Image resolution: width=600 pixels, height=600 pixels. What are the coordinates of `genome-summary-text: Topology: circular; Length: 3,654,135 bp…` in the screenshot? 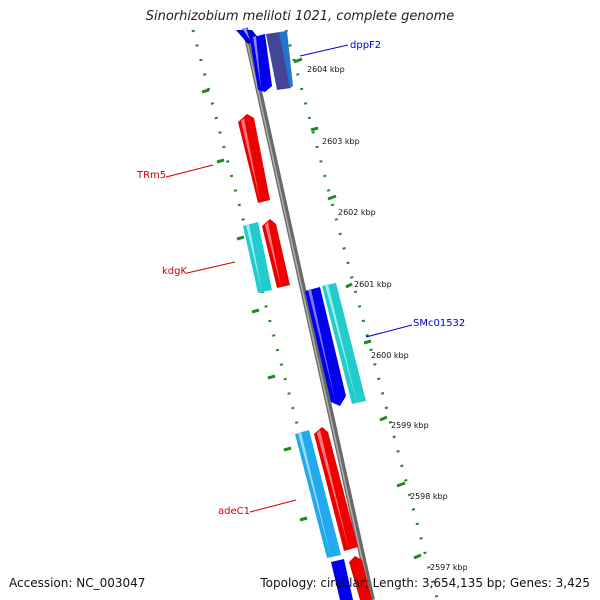 It's located at (425, 583).